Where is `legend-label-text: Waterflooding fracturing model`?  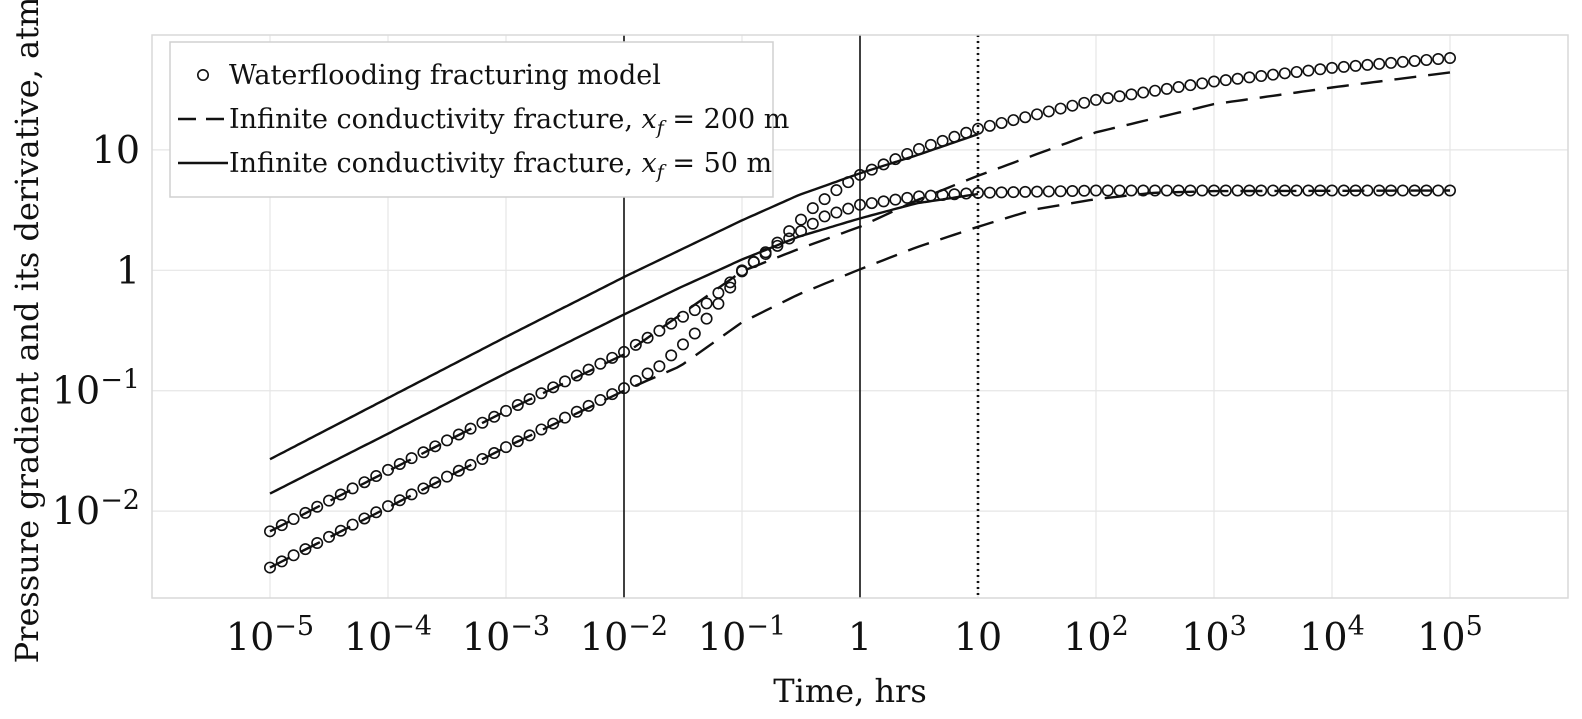
legend-label-text: Waterflooding fracturing model is located at coordinates (445, 75).